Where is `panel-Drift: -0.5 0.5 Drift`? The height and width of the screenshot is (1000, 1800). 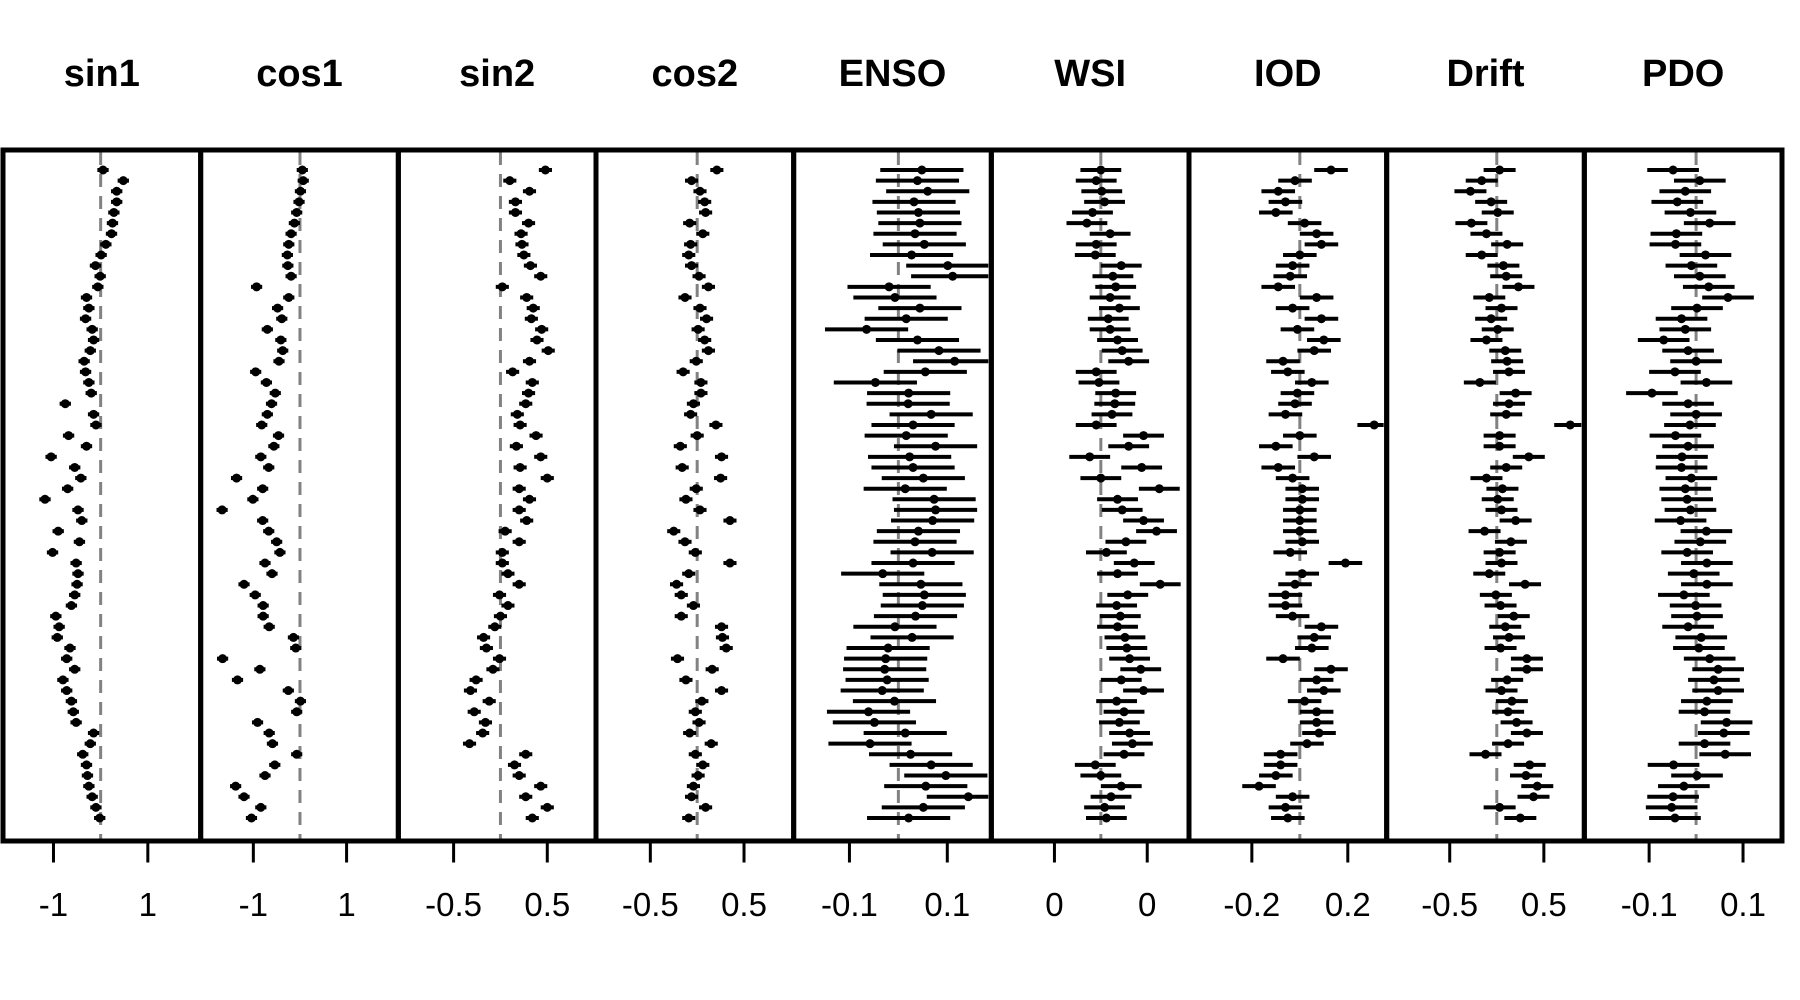 panel-Drift: -0.5 0.5 Drift is located at coordinates (1485, 488).